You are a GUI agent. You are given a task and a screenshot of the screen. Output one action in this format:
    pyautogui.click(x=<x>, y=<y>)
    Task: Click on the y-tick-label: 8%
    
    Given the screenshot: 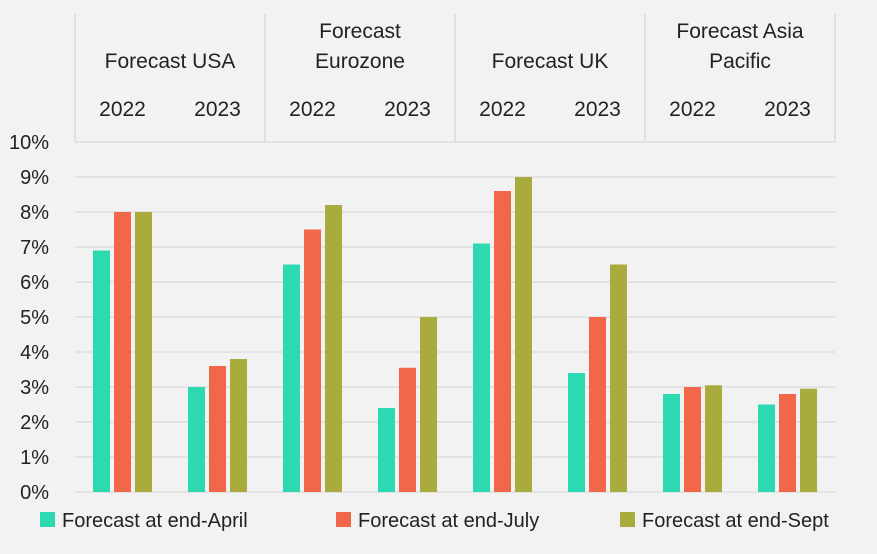 What is the action you would take?
    pyautogui.click(x=34, y=213)
    